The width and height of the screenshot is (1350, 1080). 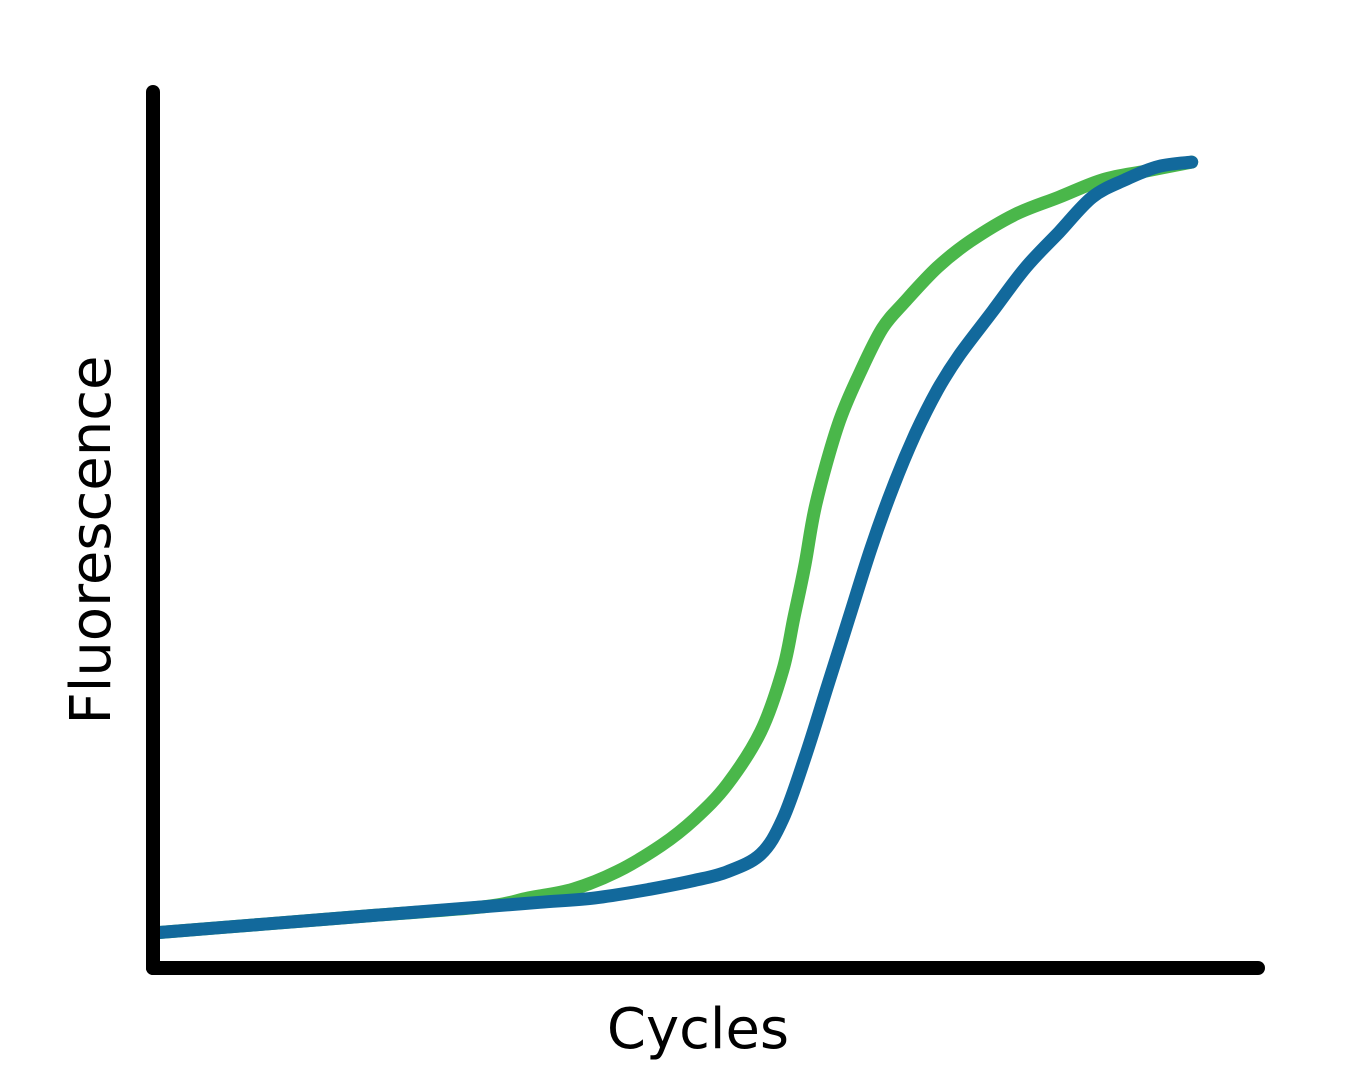 I want to click on x-axis-label: Cycles, so click(x=698, y=1029).